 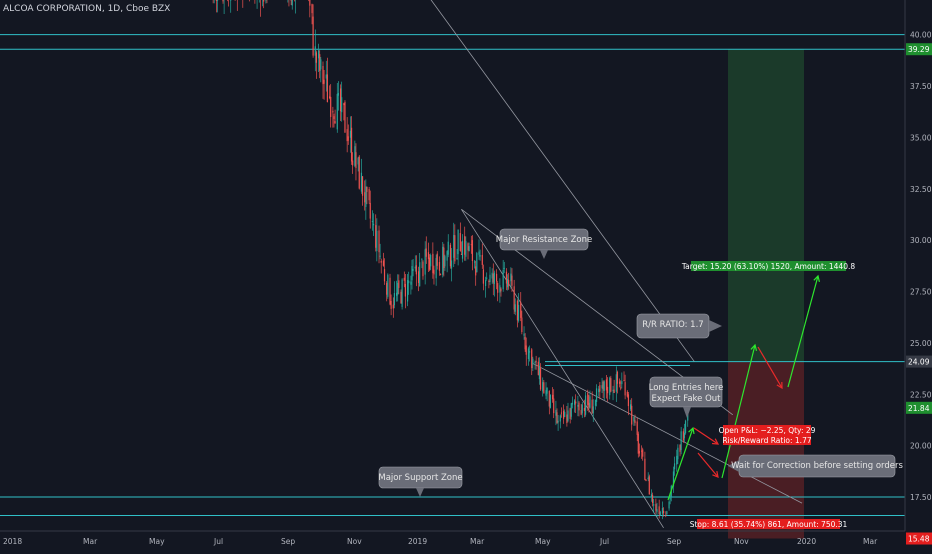 I want to click on time-tick-label: Sep, so click(x=674, y=541).